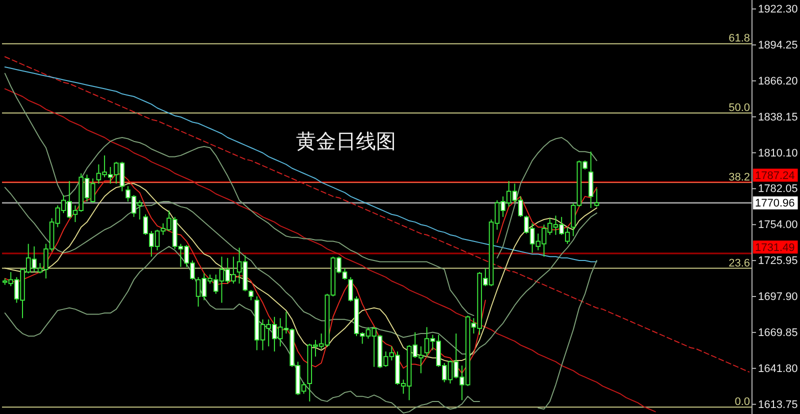  I want to click on annotation: 38.2, so click(739, 177).